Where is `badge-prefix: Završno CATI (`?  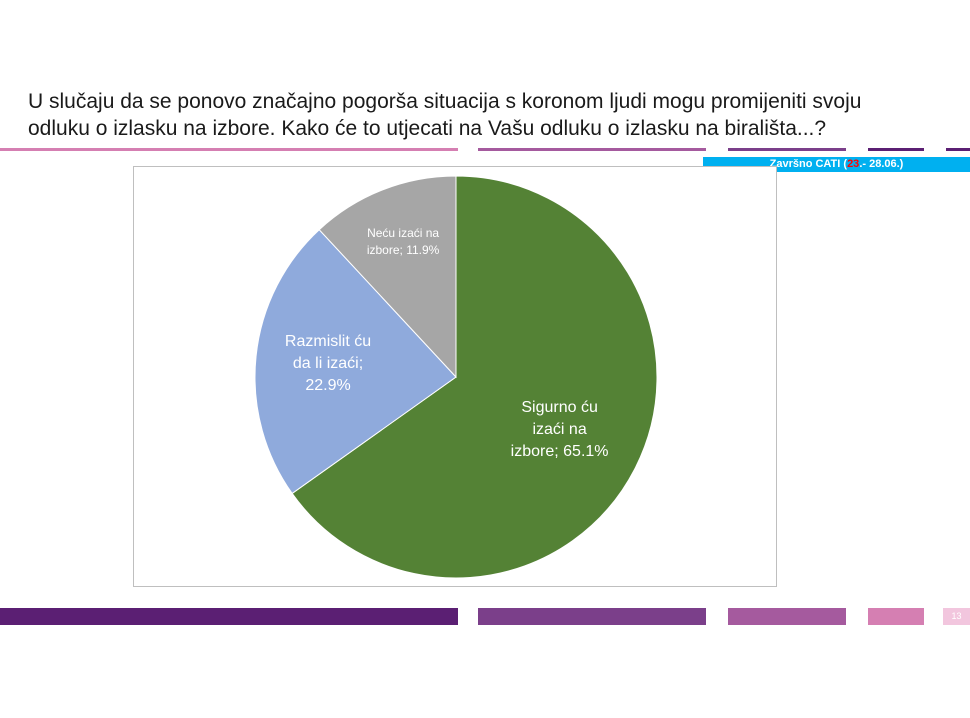 badge-prefix: Završno CATI ( is located at coordinates (808, 164).